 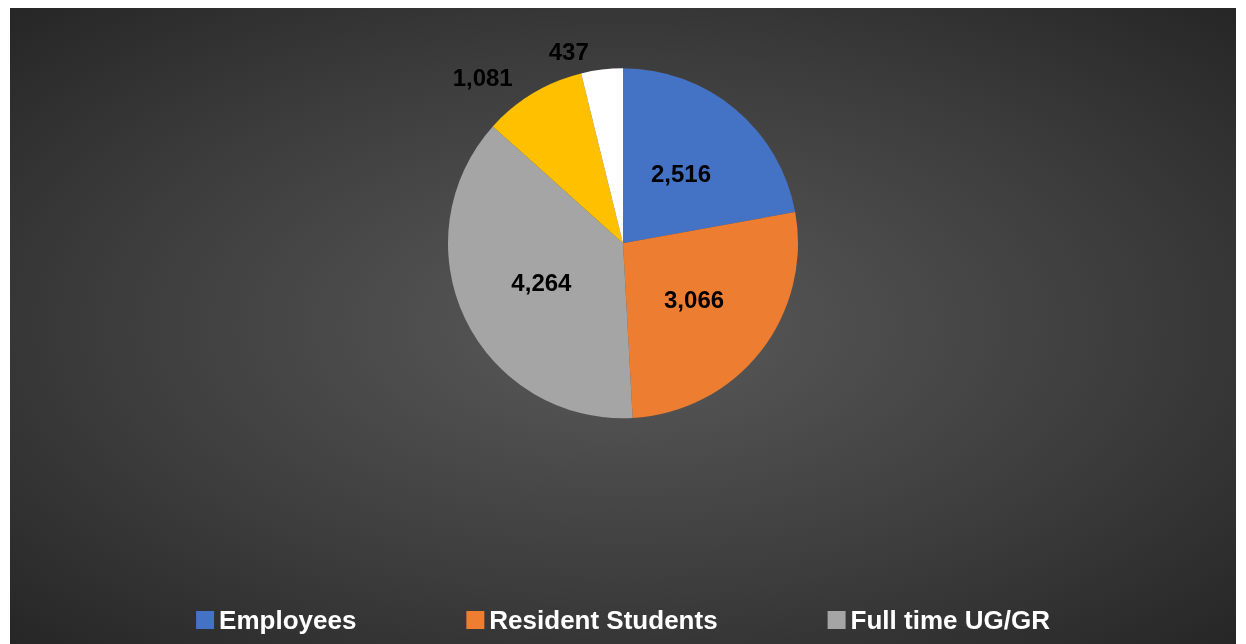 I want to click on data-label: 437, so click(x=568, y=52).